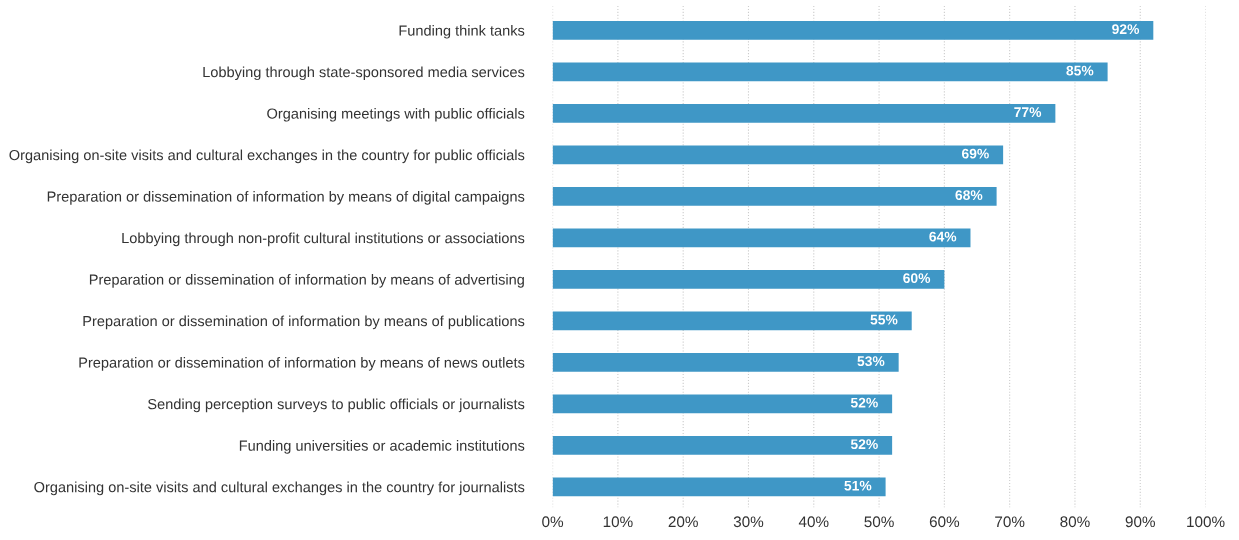 The image size is (1239, 540). Describe the element at coordinates (304, 322) in the screenshot. I see `y-tick-label: Preparation or dissemination of information by means of publications` at that location.